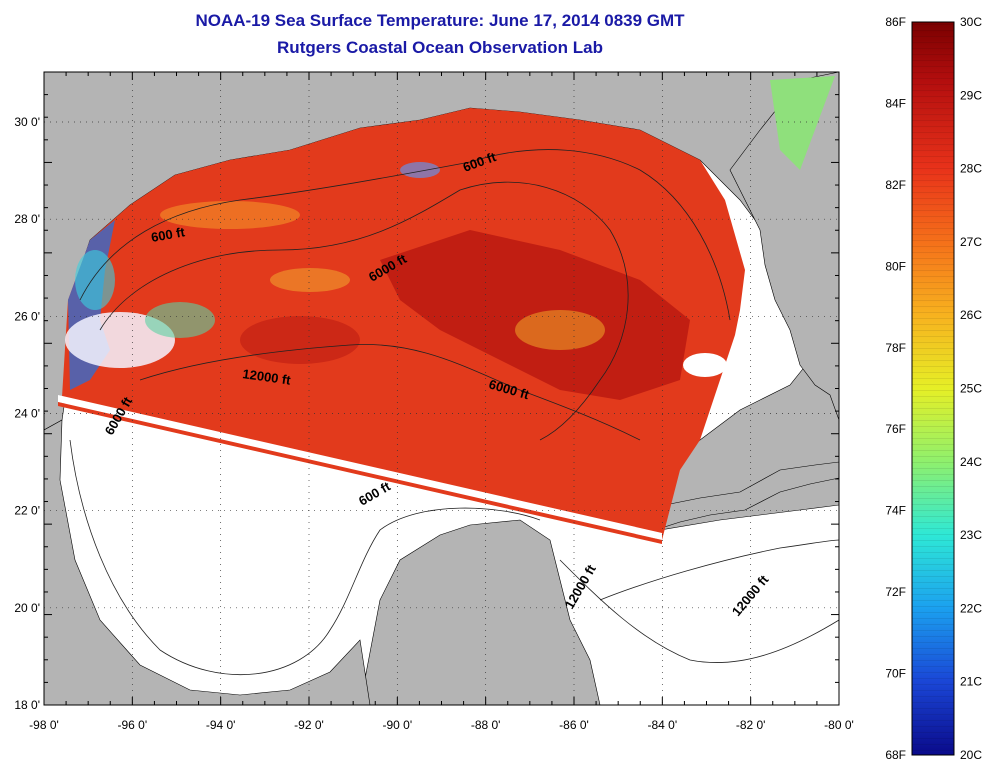 The width and height of the screenshot is (992, 770). Describe the element at coordinates (971, 315) in the screenshot. I see `colorbar-c-label: 26C` at that location.